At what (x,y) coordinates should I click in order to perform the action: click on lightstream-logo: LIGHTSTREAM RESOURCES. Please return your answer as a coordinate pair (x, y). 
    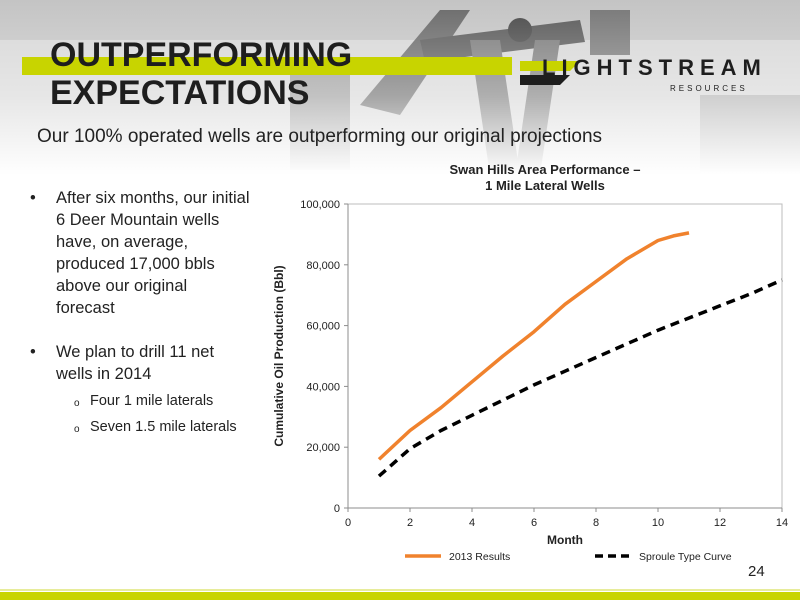
    Looking at the image, I should click on (643, 74).